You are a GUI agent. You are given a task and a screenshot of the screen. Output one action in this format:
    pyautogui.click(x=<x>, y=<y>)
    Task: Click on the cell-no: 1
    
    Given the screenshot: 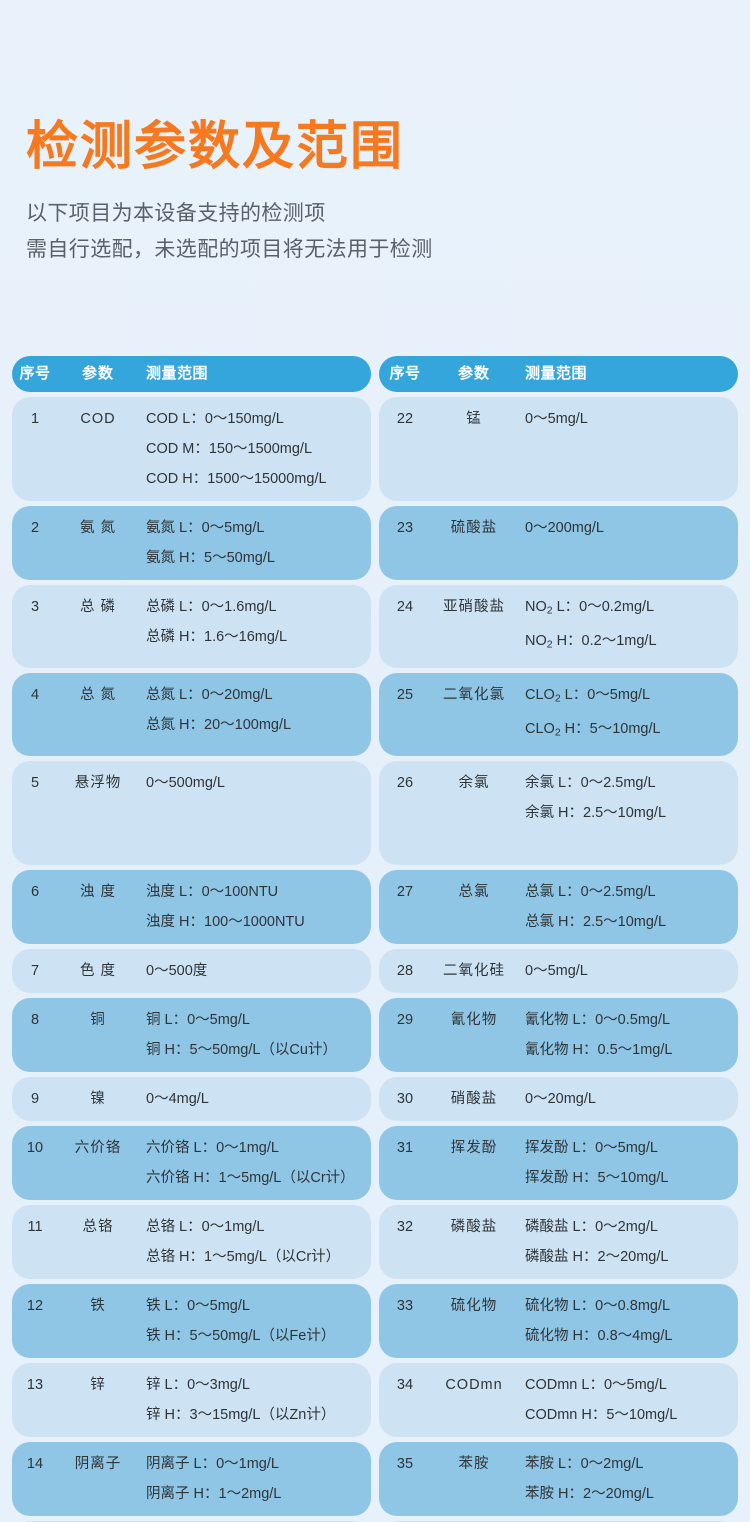 What is the action you would take?
    pyautogui.click(x=35, y=419)
    